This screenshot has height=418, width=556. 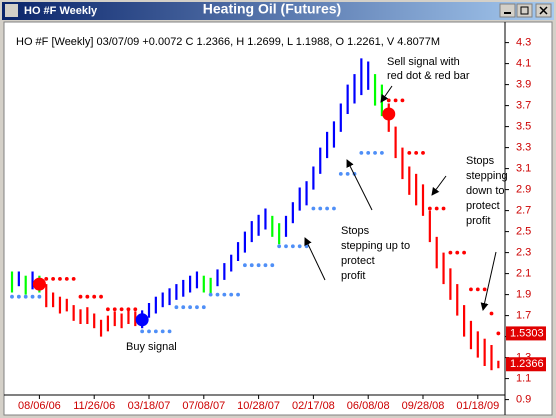 What do you see at coordinates (313, 406) in the screenshot?
I see `x-tick-label: 02/17/08` at bounding box center [313, 406].